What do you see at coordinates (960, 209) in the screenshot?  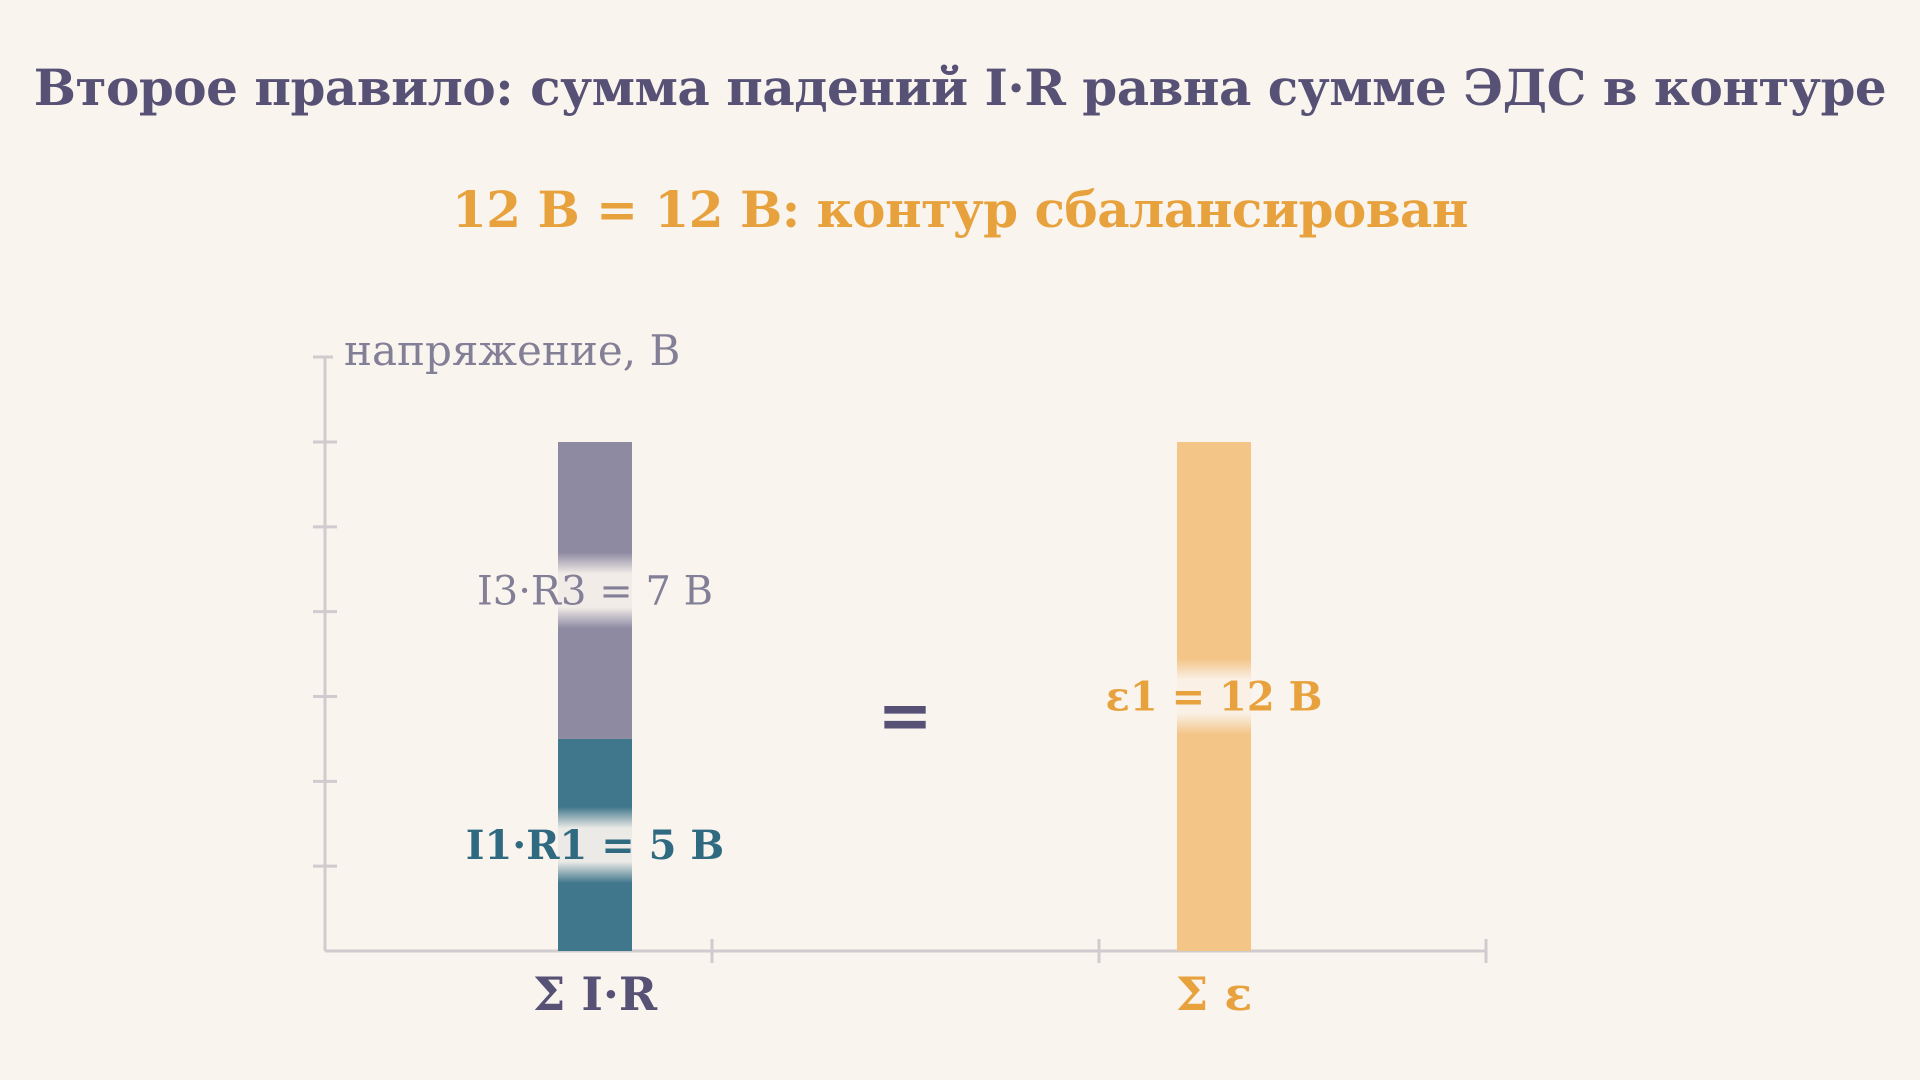 I see `balance-subtitle: 12 В = 12 В: контур сбалансирован` at bounding box center [960, 209].